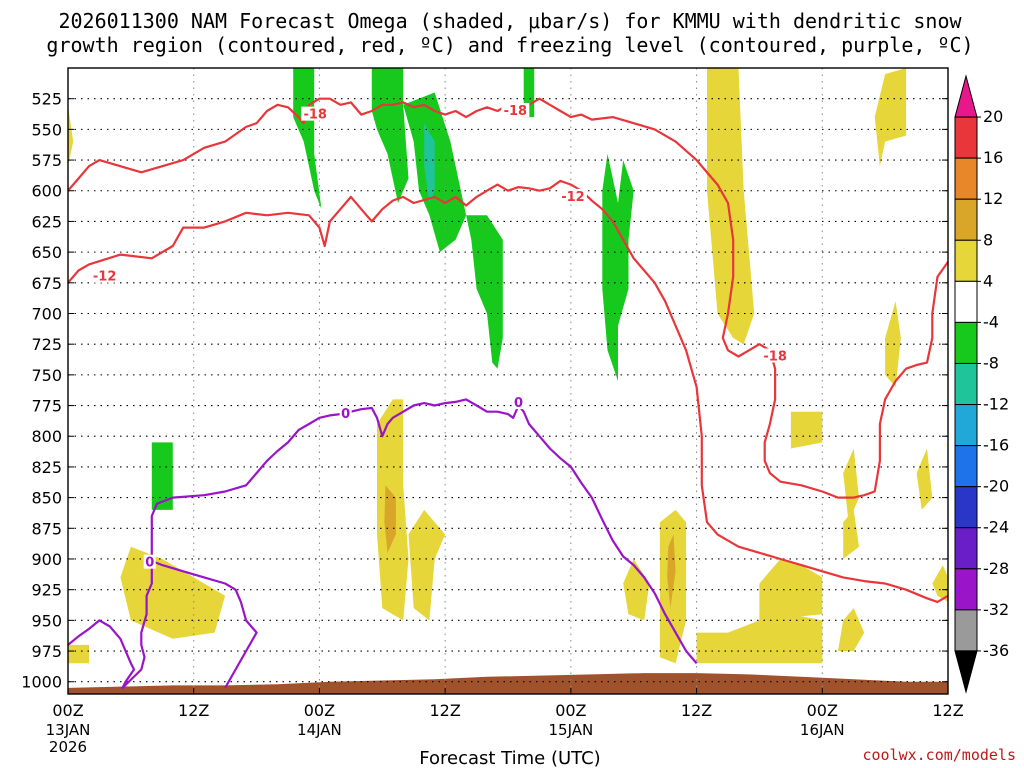 The height and width of the screenshot is (768, 1024). What do you see at coordinates (993, 198) in the screenshot?
I see `colorbar-label-2: 12` at bounding box center [993, 198].